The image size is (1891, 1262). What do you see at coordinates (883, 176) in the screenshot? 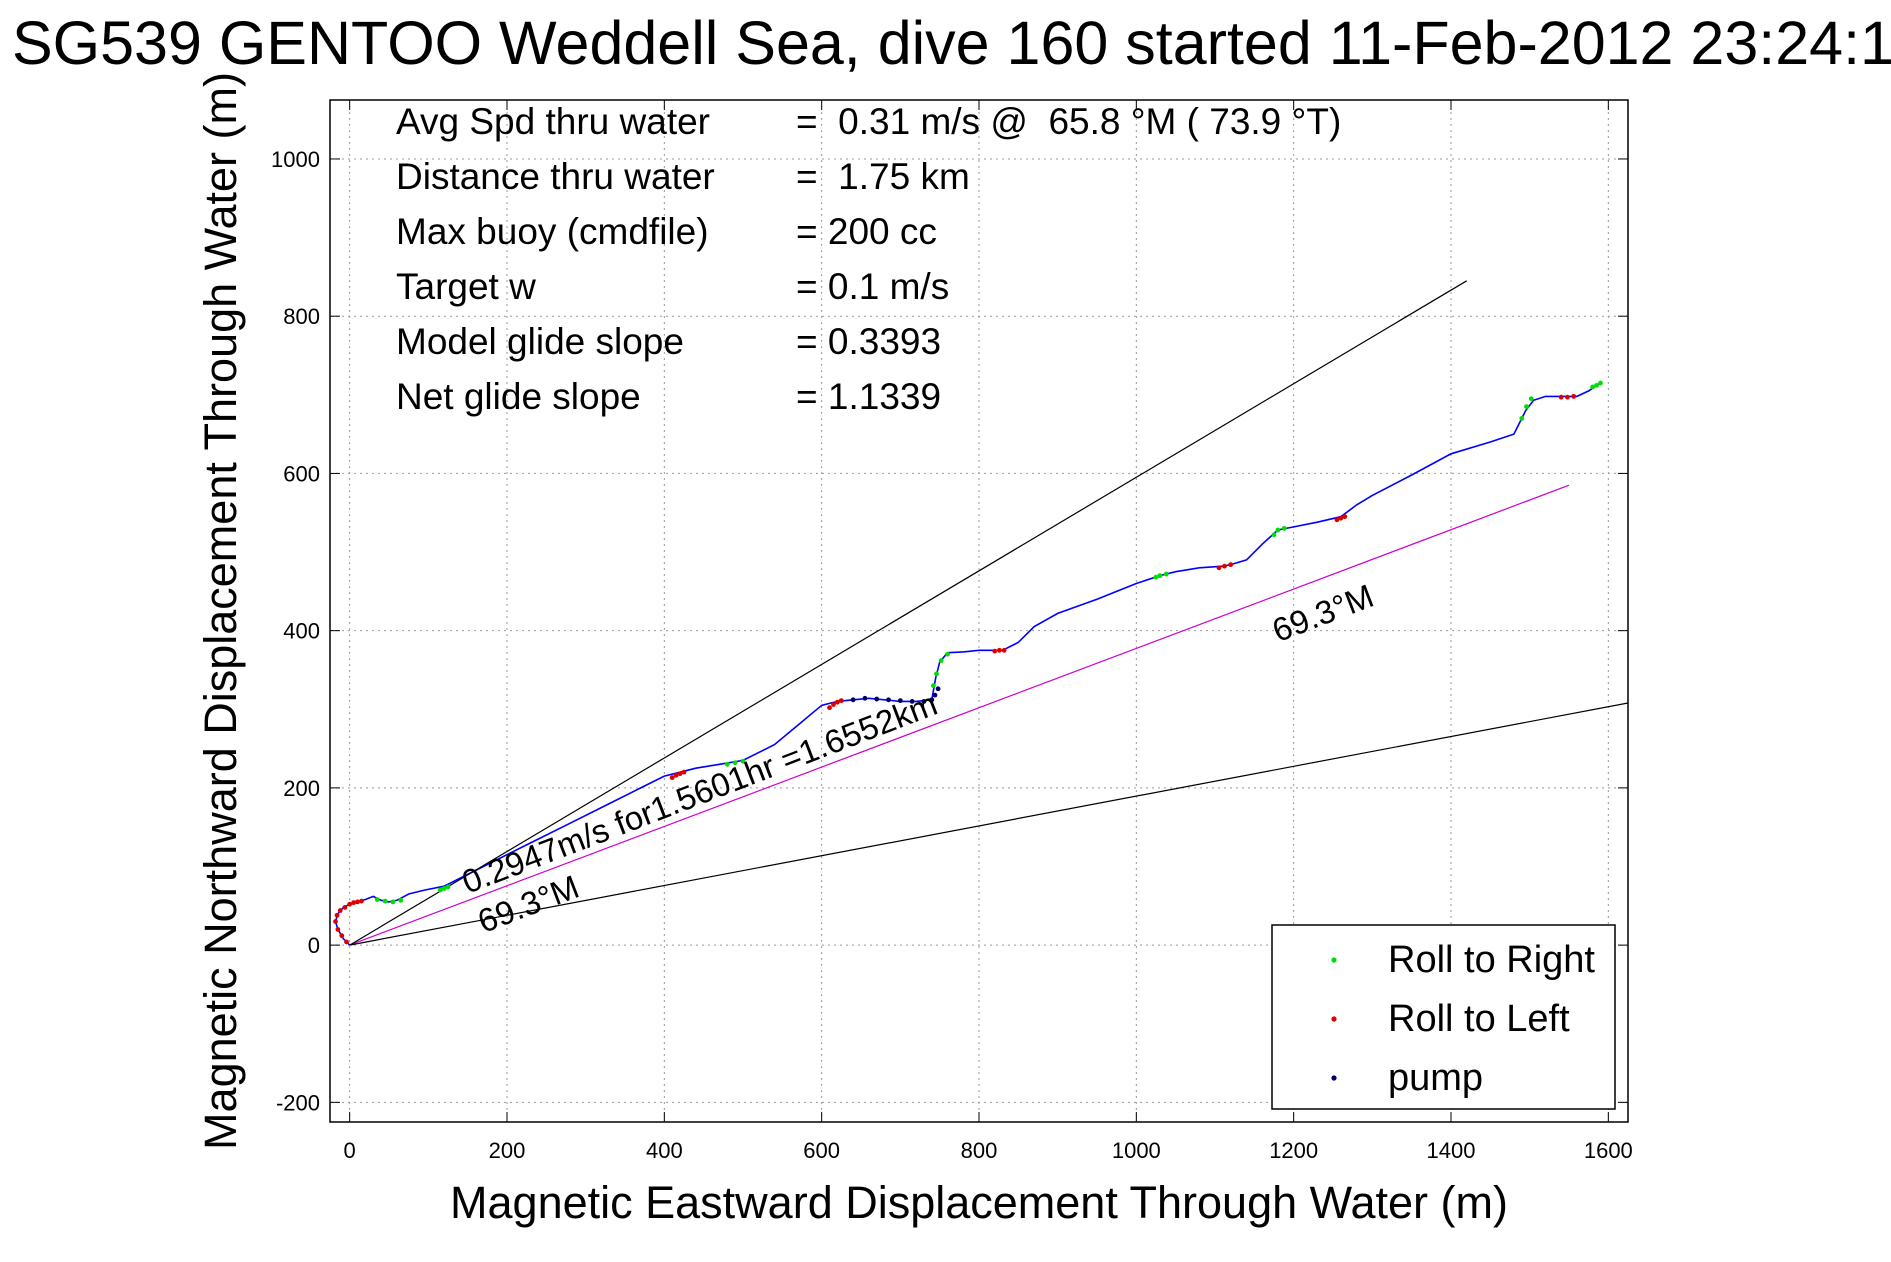
I see `stat-value: = 1.75 km` at bounding box center [883, 176].